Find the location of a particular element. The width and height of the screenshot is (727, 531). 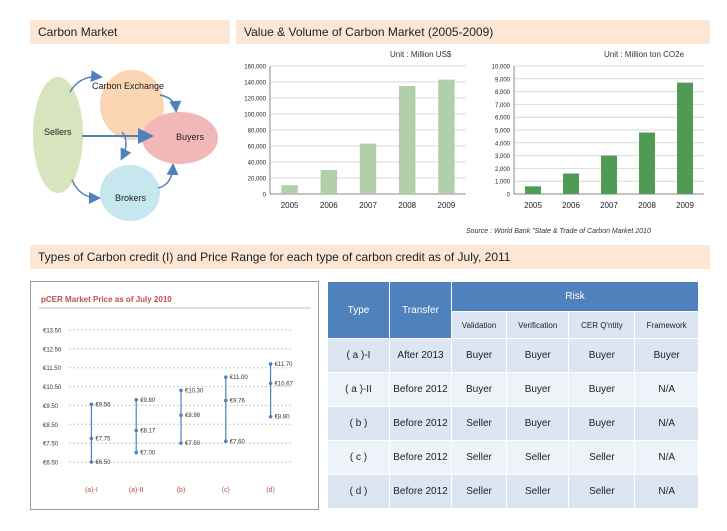

pcer-data-label: €9.80 is located at coordinates (148, 401).